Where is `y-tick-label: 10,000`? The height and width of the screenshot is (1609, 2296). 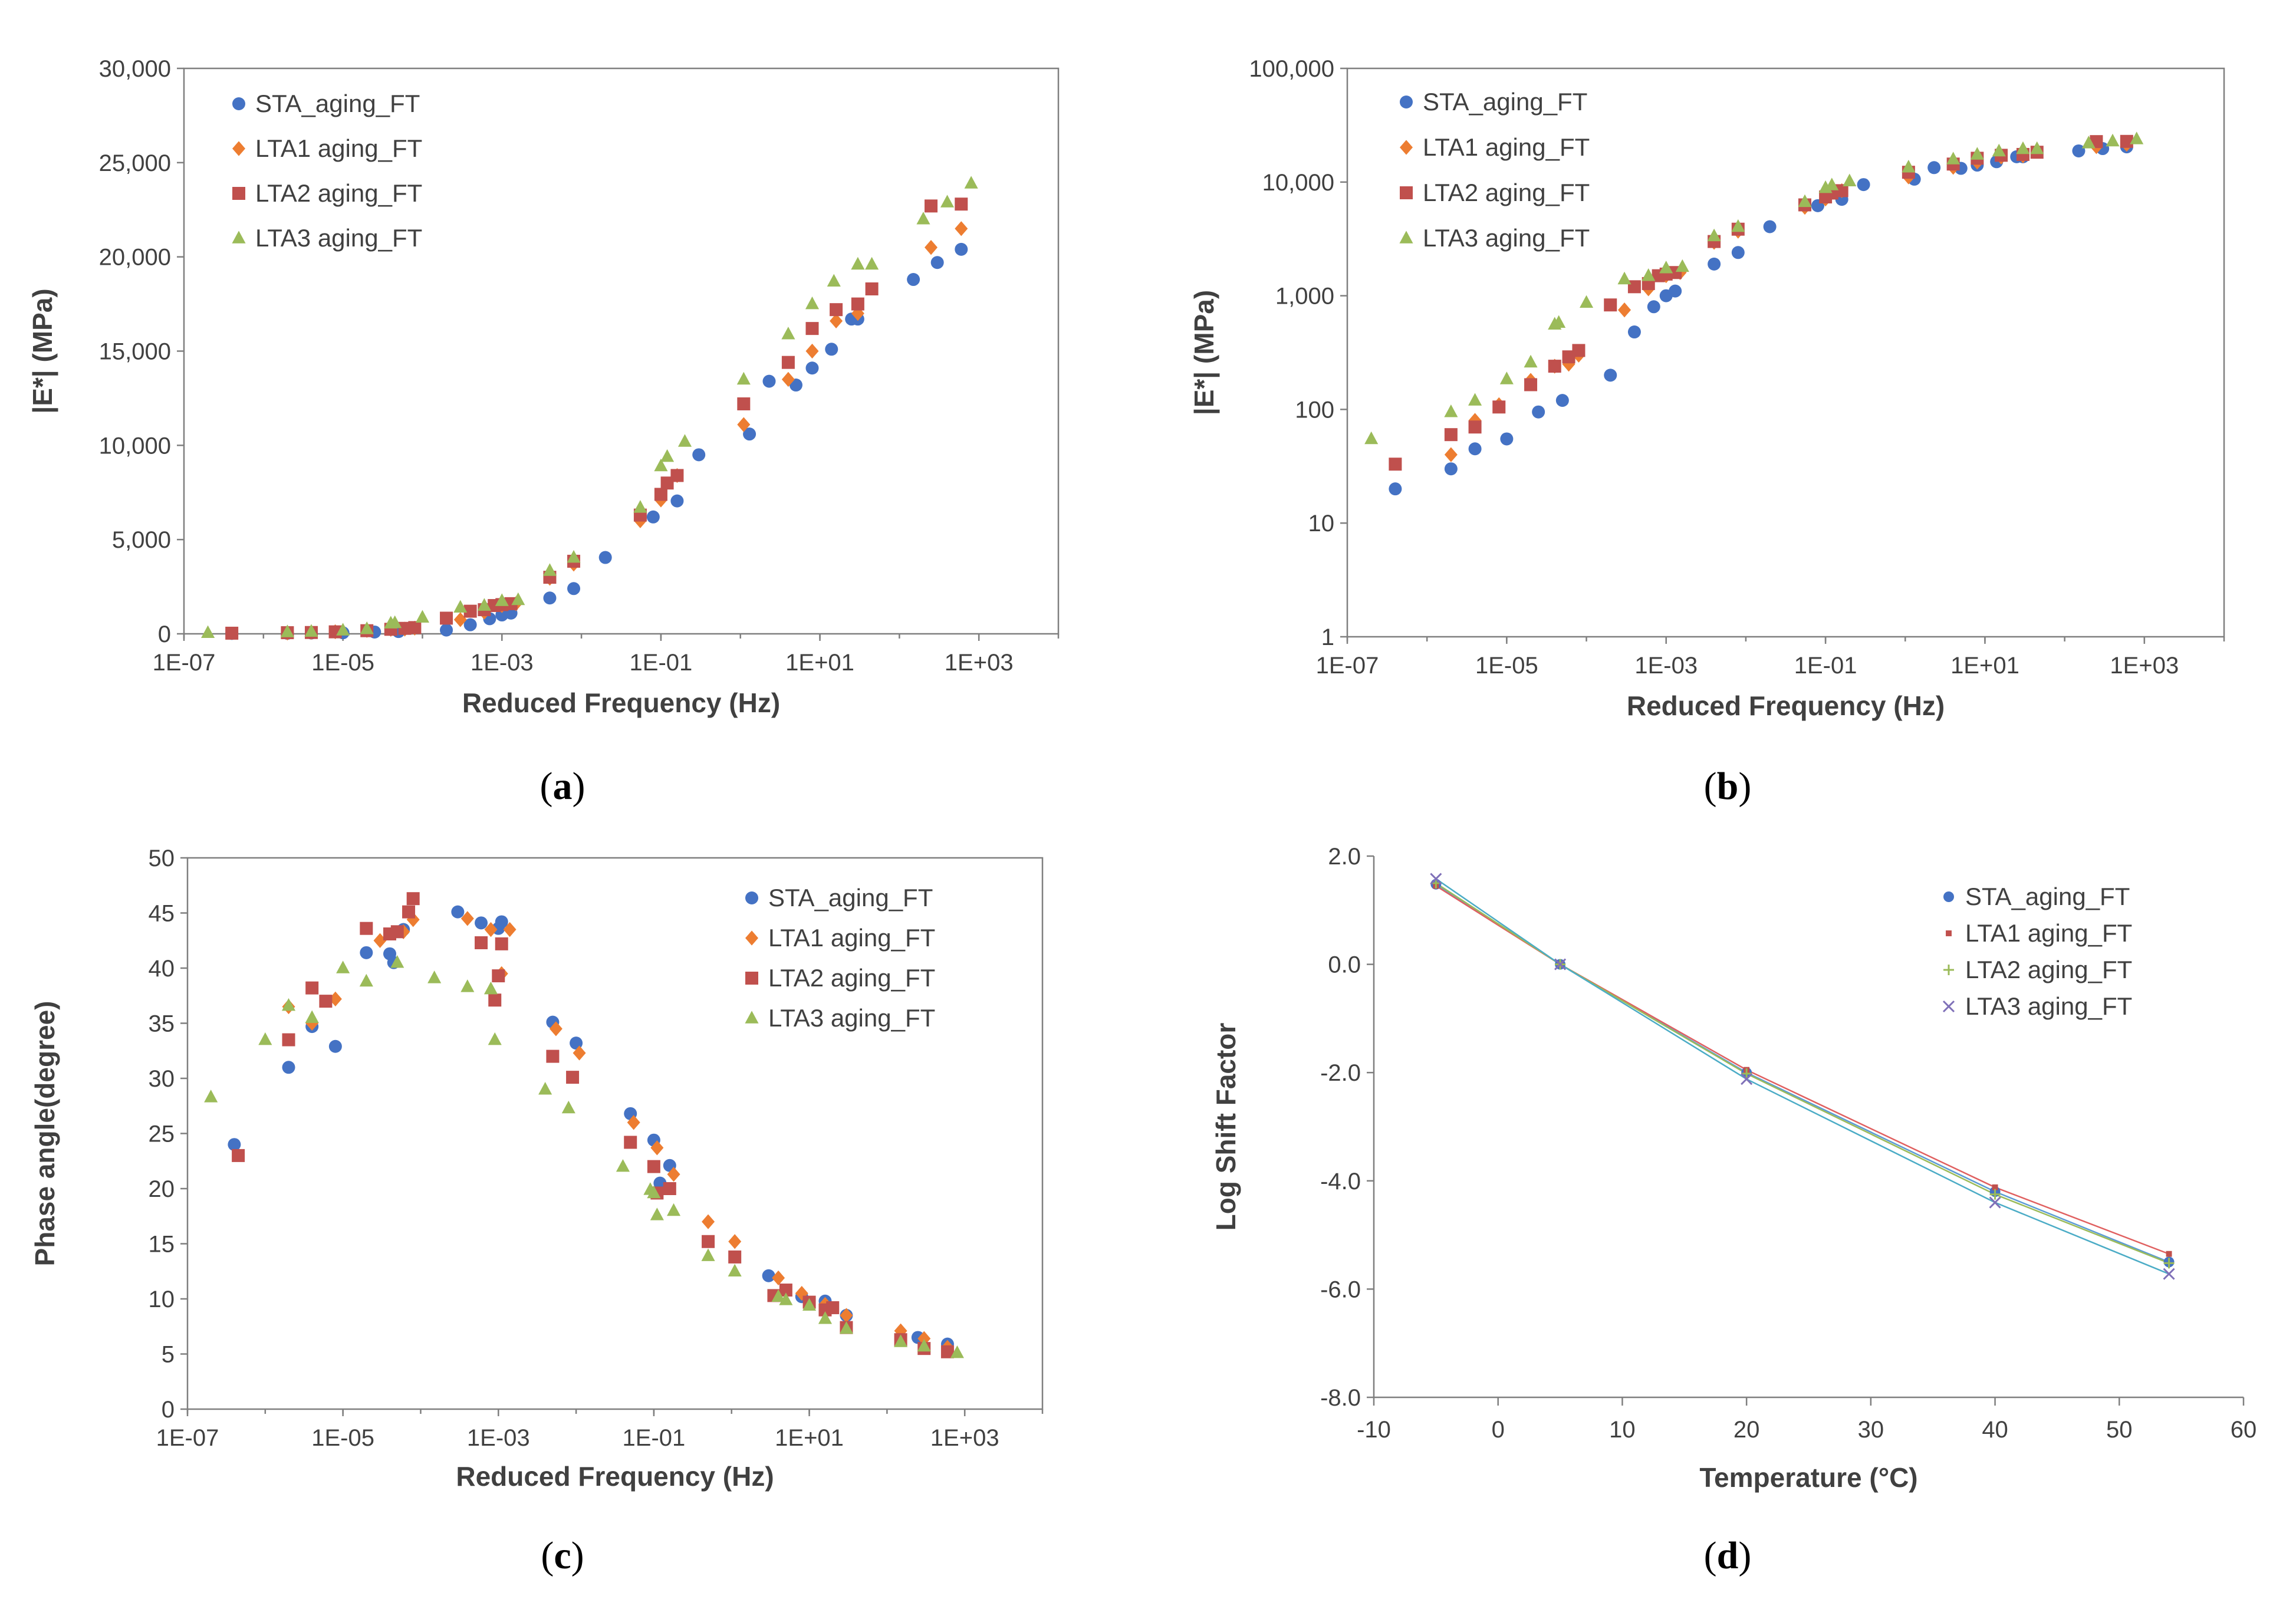 y-tick-label: 10,000 is located at coordinates (135, 446).